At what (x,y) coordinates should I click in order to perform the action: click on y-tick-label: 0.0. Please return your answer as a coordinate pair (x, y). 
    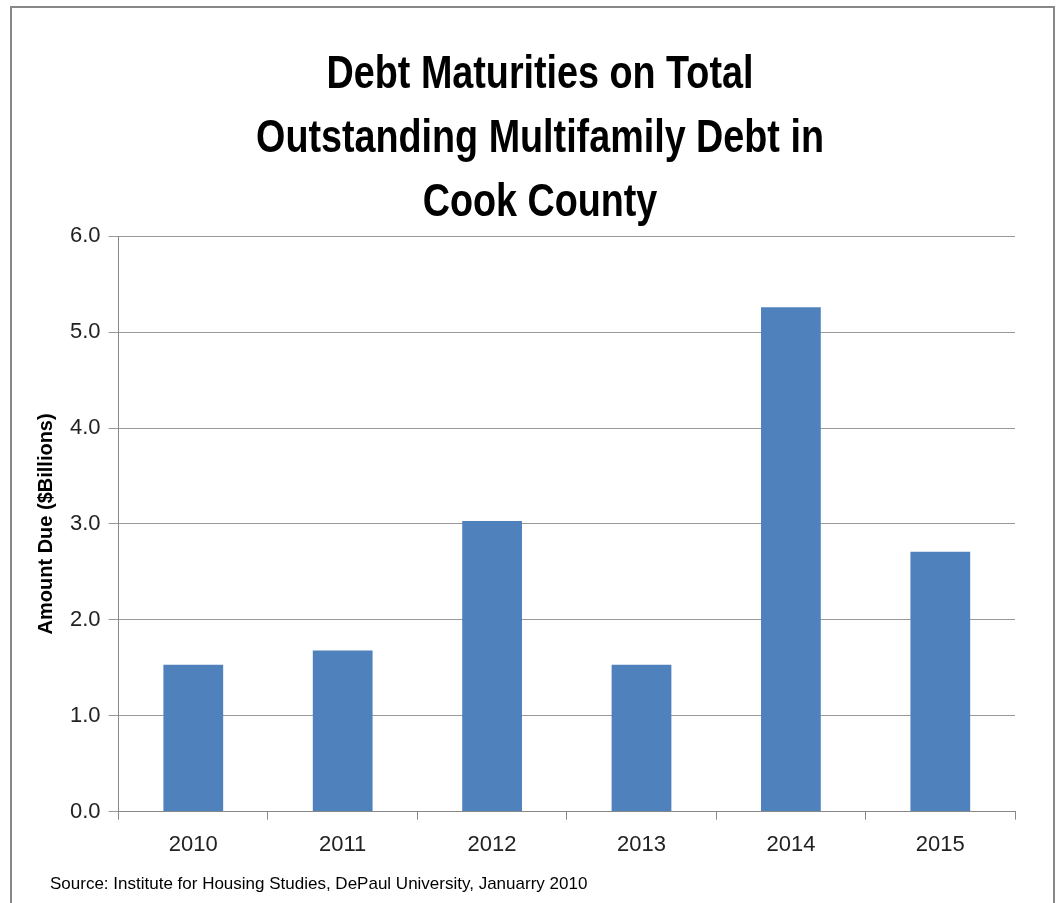
    Looking at the image, I should click on (85, 810).